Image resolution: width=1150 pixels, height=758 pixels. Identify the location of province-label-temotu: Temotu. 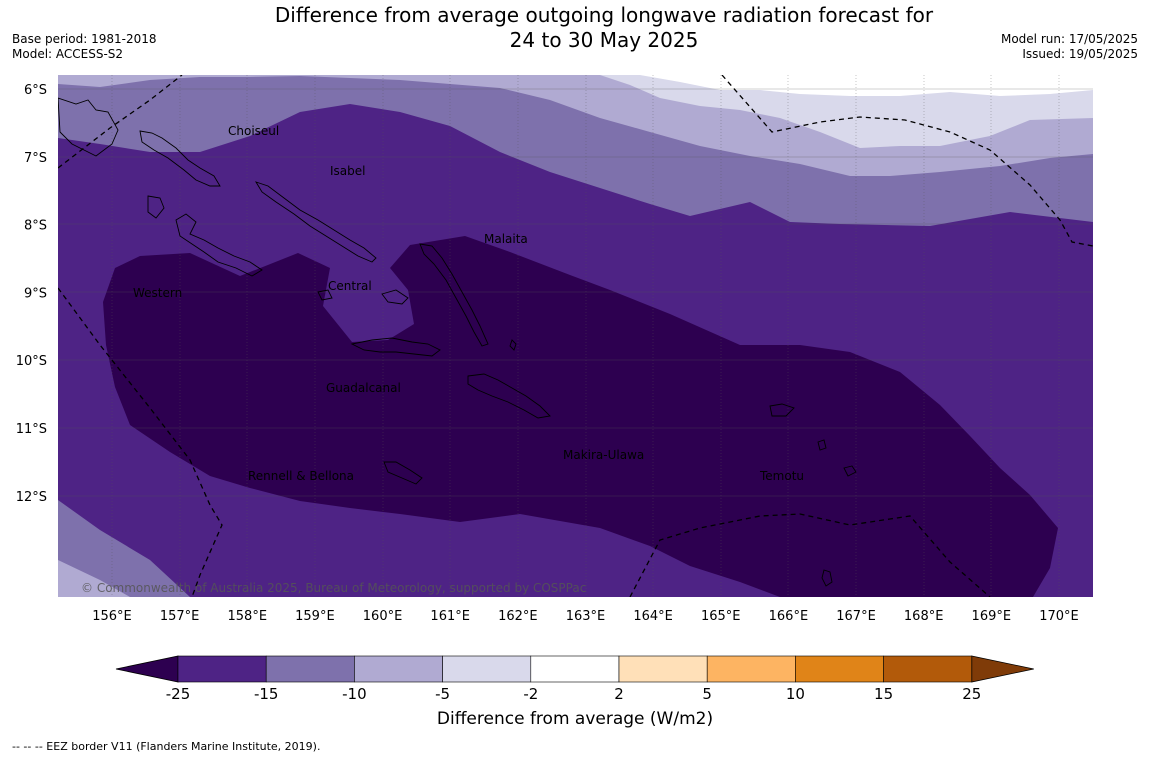
(781, 476).